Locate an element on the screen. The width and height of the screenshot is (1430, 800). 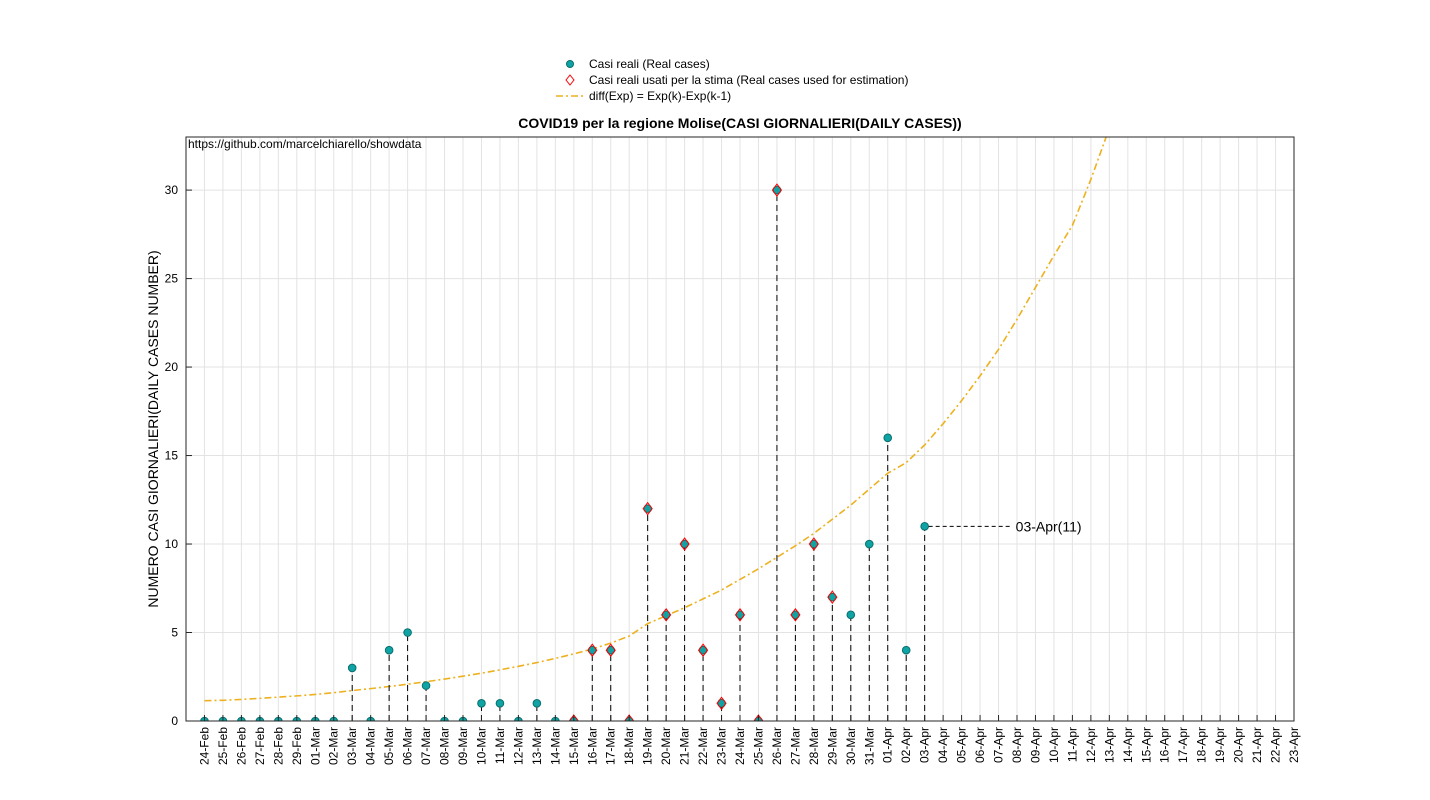
y-tick-label: 20 is located at coordinates (172, 367).